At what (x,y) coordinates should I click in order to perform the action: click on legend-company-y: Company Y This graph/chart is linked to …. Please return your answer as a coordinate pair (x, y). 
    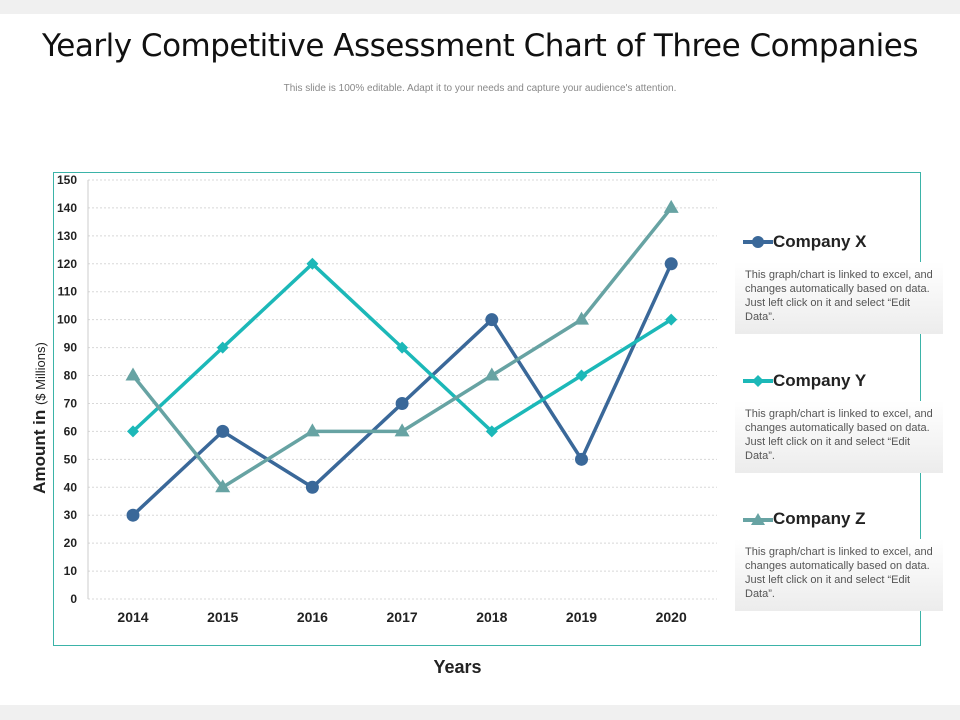
    Looking at the image, I should click on (839, 421).